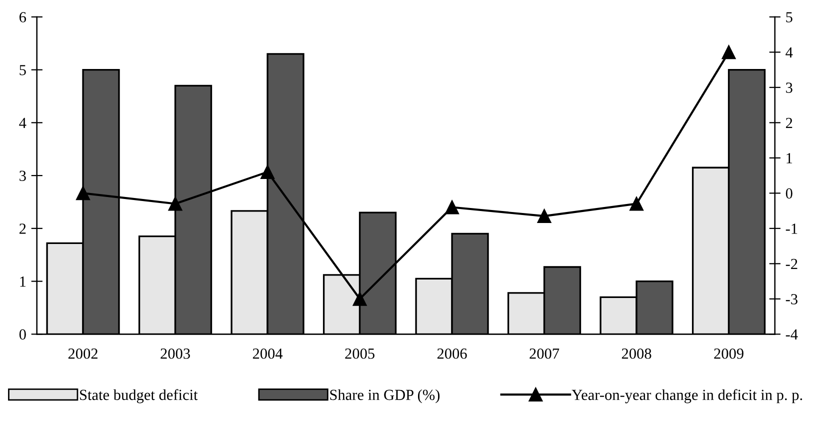 The image size is (820, 423). What do you see at coordinates (23, 281) in the screenshot?
I see `y-tick-label: 1` at bounding box center [23, 281].